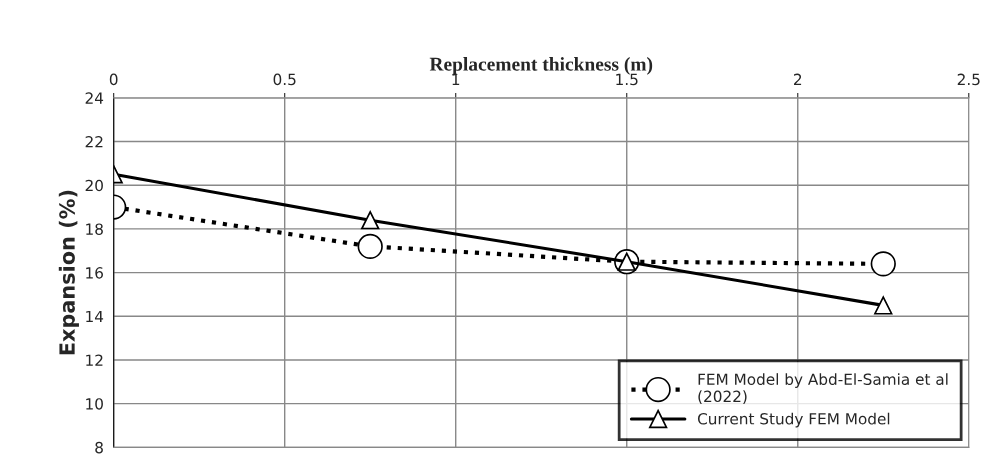 The height and width of the screenshot is (466, 1006). What do you see at coordinates (94, 360) in the screenshot?
I see `y-tick-label: 12` at bounding box center [94, 360].